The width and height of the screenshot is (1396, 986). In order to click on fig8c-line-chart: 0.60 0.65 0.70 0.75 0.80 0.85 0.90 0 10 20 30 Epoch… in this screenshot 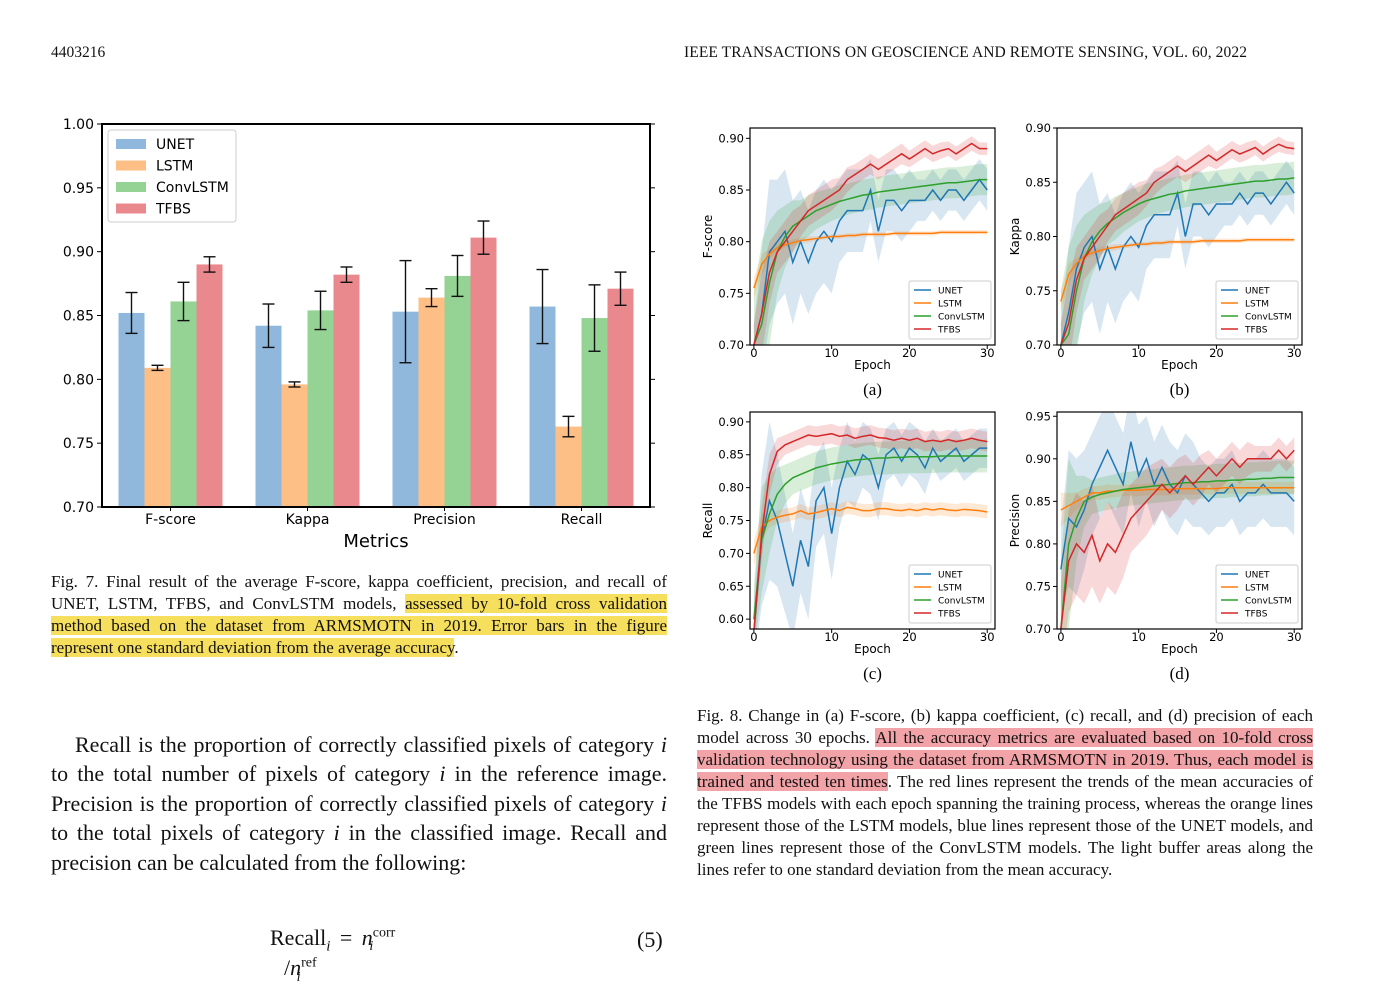, I will do `click(848, 547)`.